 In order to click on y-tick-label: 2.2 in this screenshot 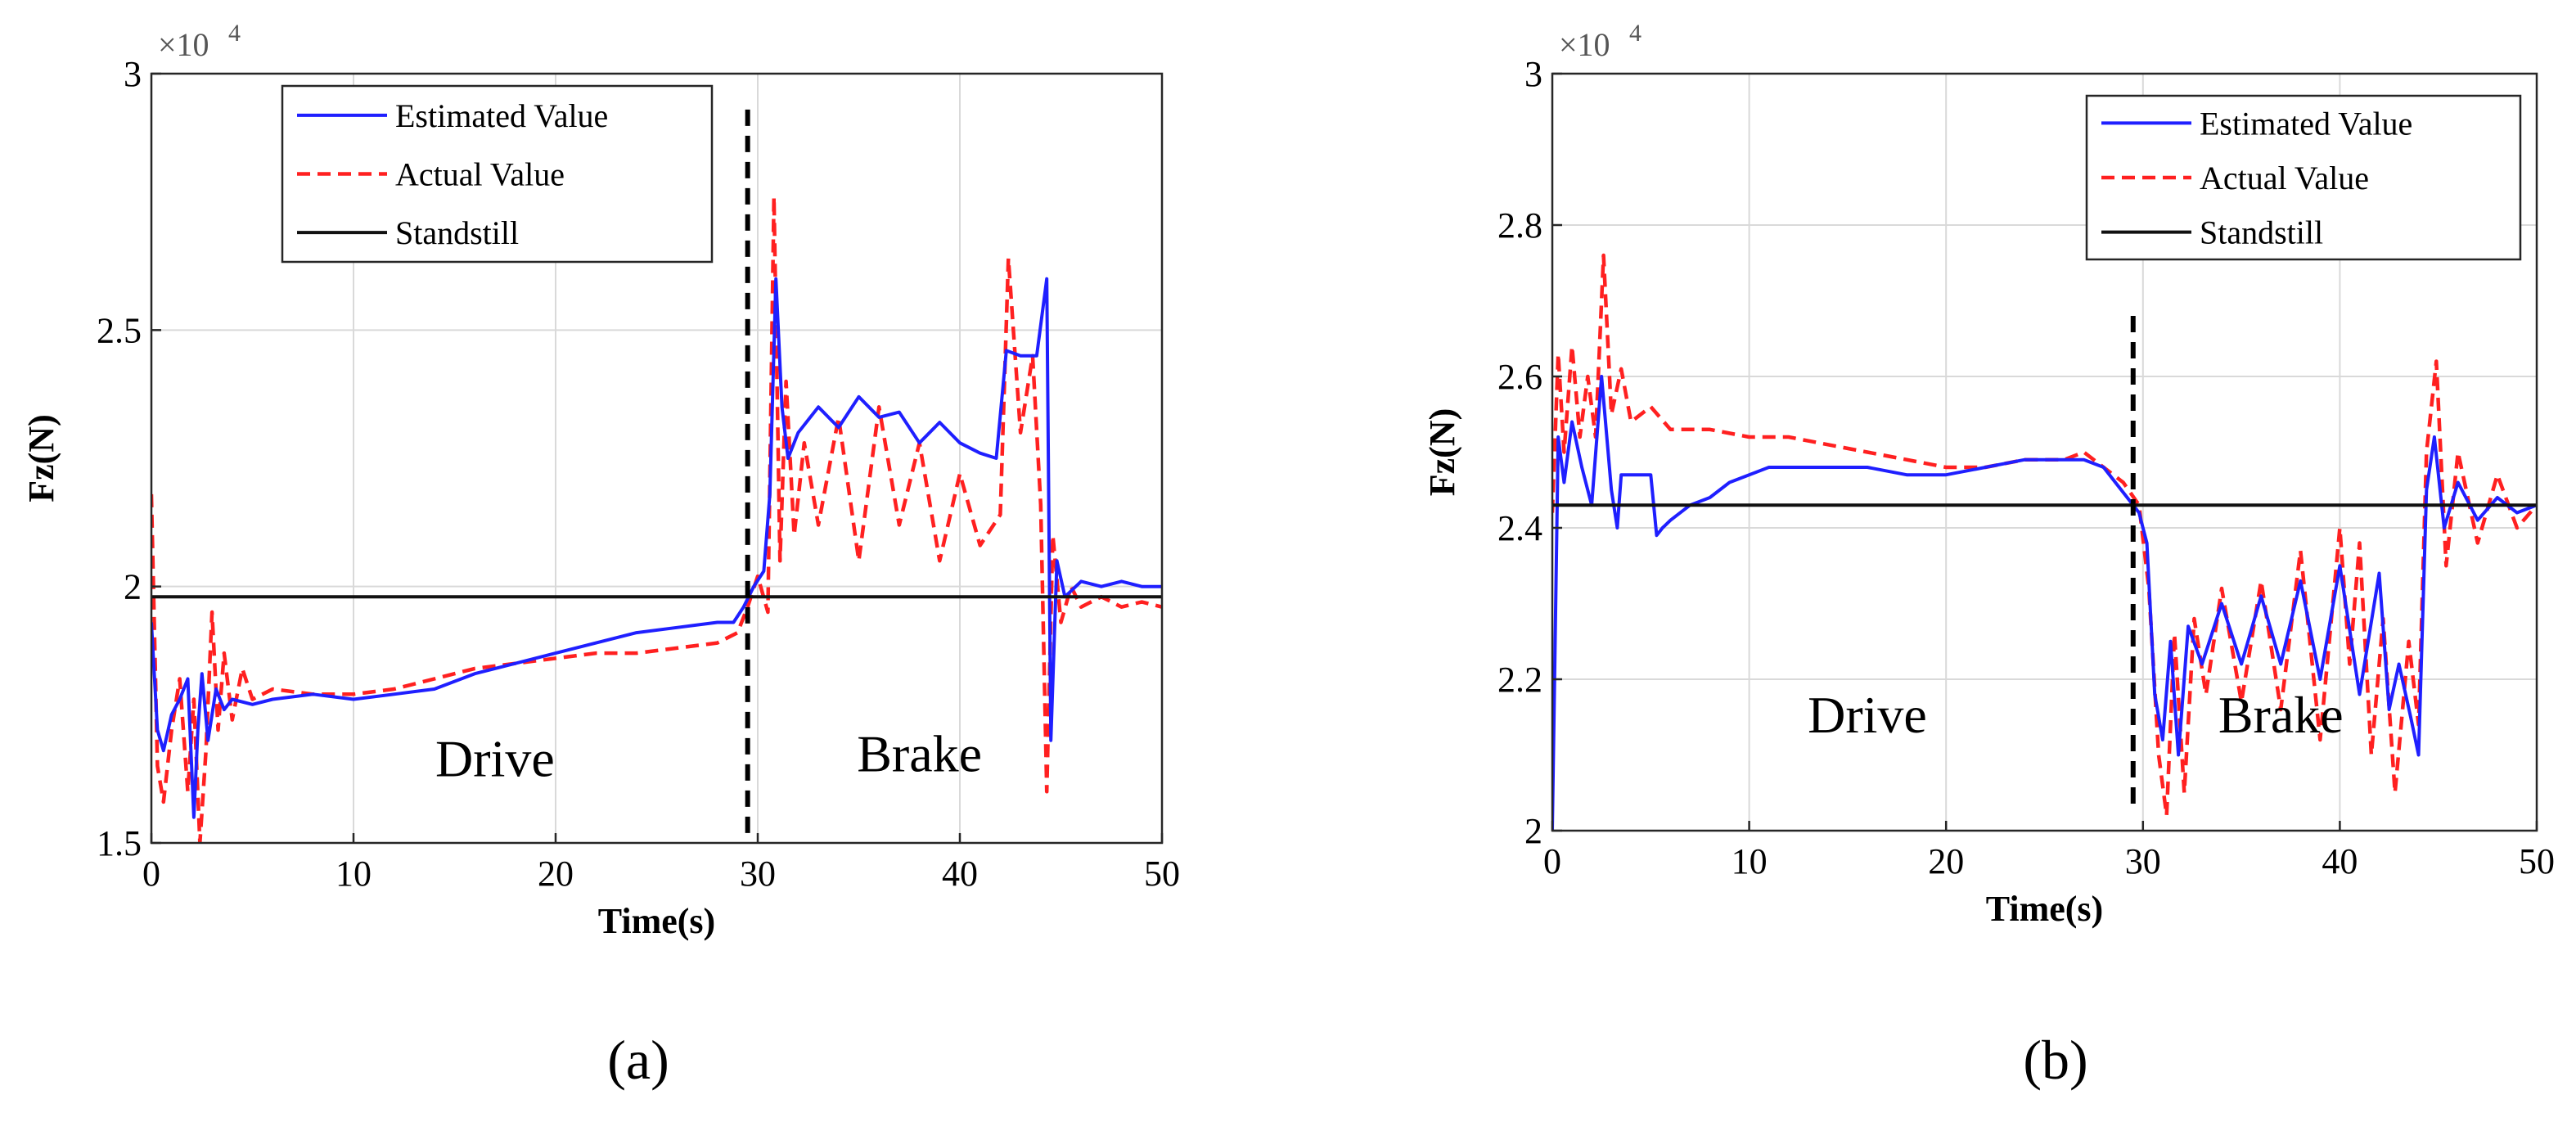, I will do `click(1519, 680)`.